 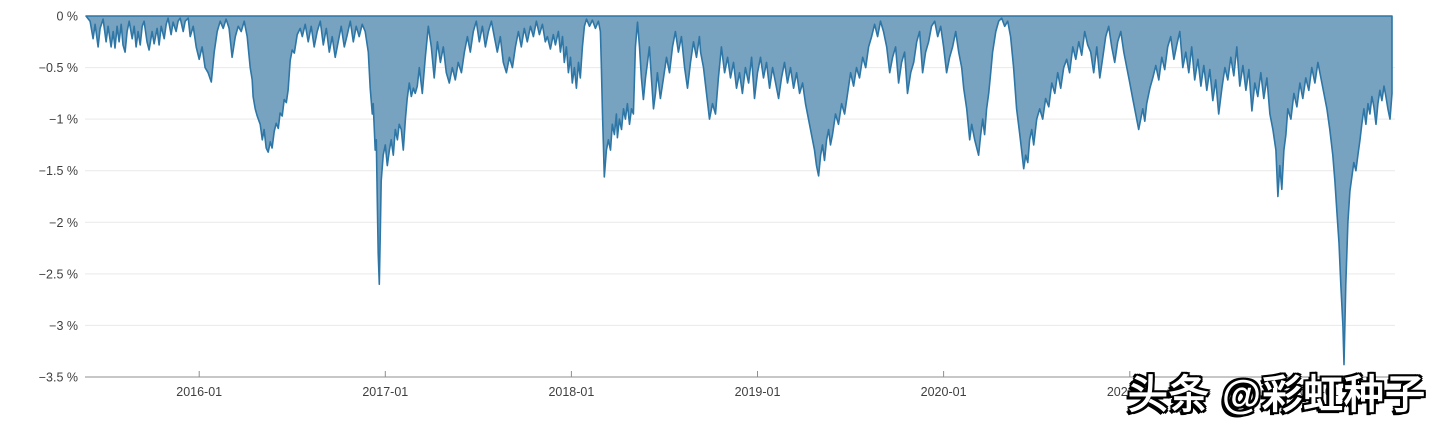 I want to click on x-axis-label: 2016-01, so click(x=199, y=392).